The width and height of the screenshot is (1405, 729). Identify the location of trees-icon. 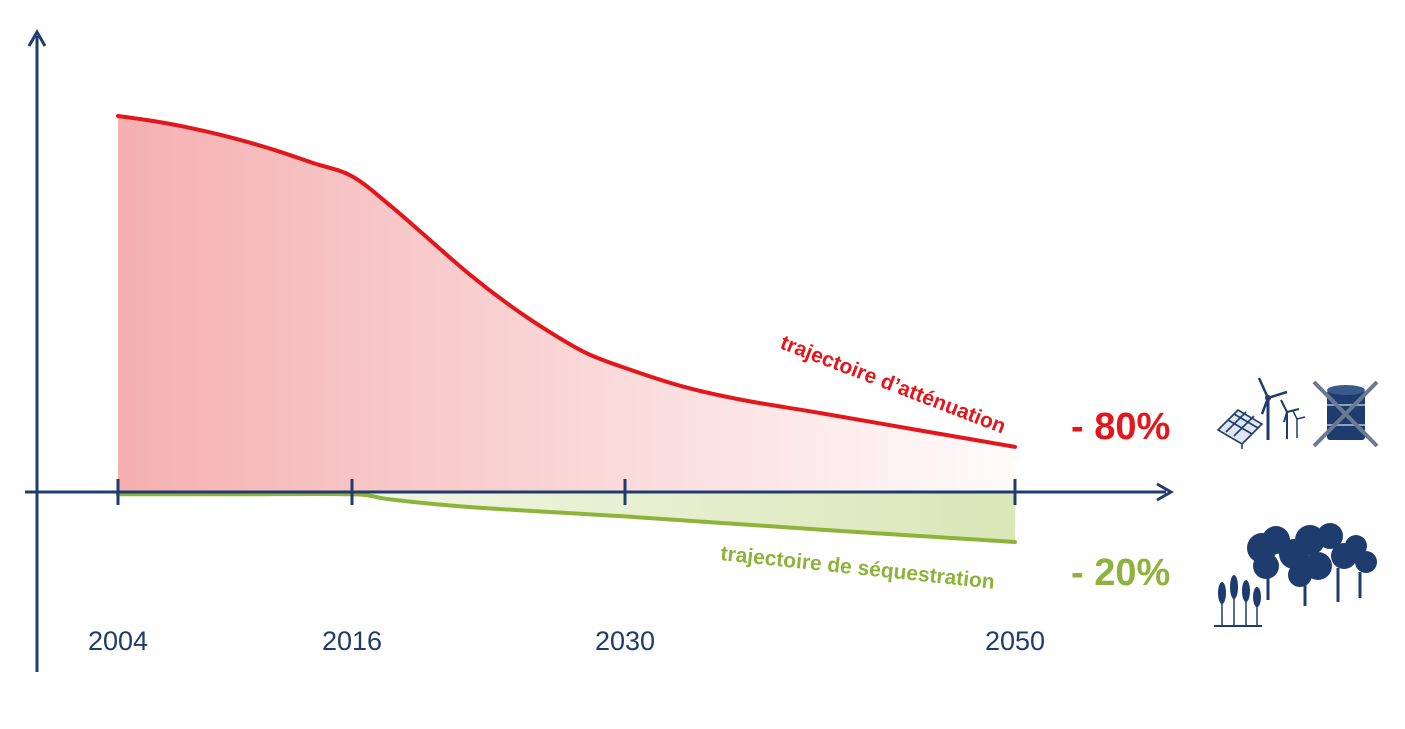
(1312, 564).